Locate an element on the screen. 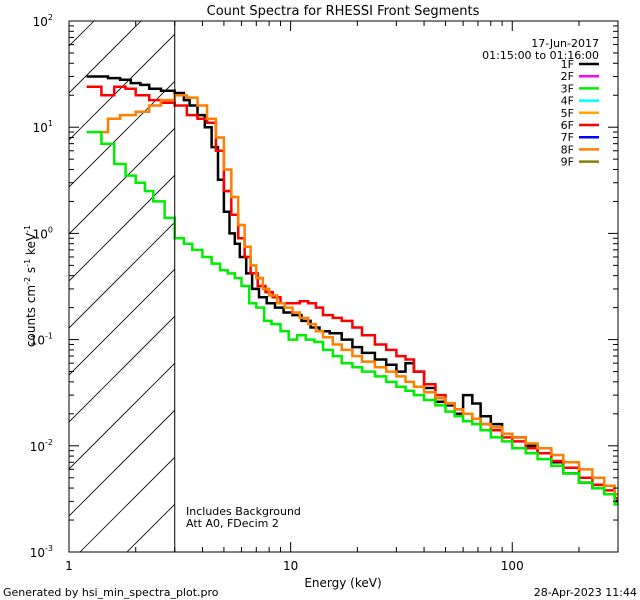  legend-label: 1F is located at coordinates (567, 64).